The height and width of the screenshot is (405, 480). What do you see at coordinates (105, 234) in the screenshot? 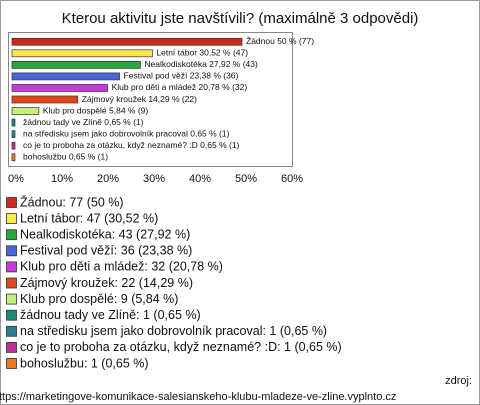
I see `legend-label: Nealkodiskotéka: 43 (27,92 %)` at bounding box center [105, 234].